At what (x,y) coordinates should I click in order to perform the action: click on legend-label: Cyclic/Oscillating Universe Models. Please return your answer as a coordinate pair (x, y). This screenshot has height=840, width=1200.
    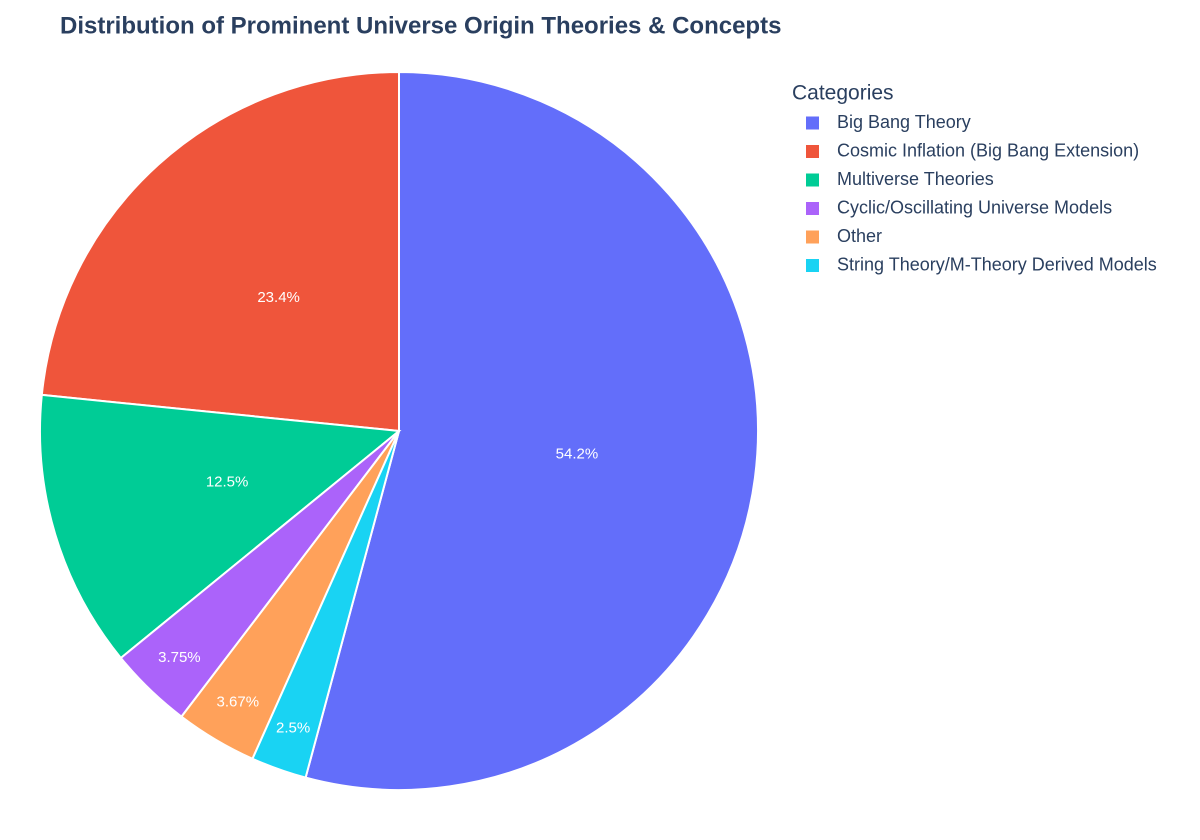
    Looking at the image, I should click on (974, 207).